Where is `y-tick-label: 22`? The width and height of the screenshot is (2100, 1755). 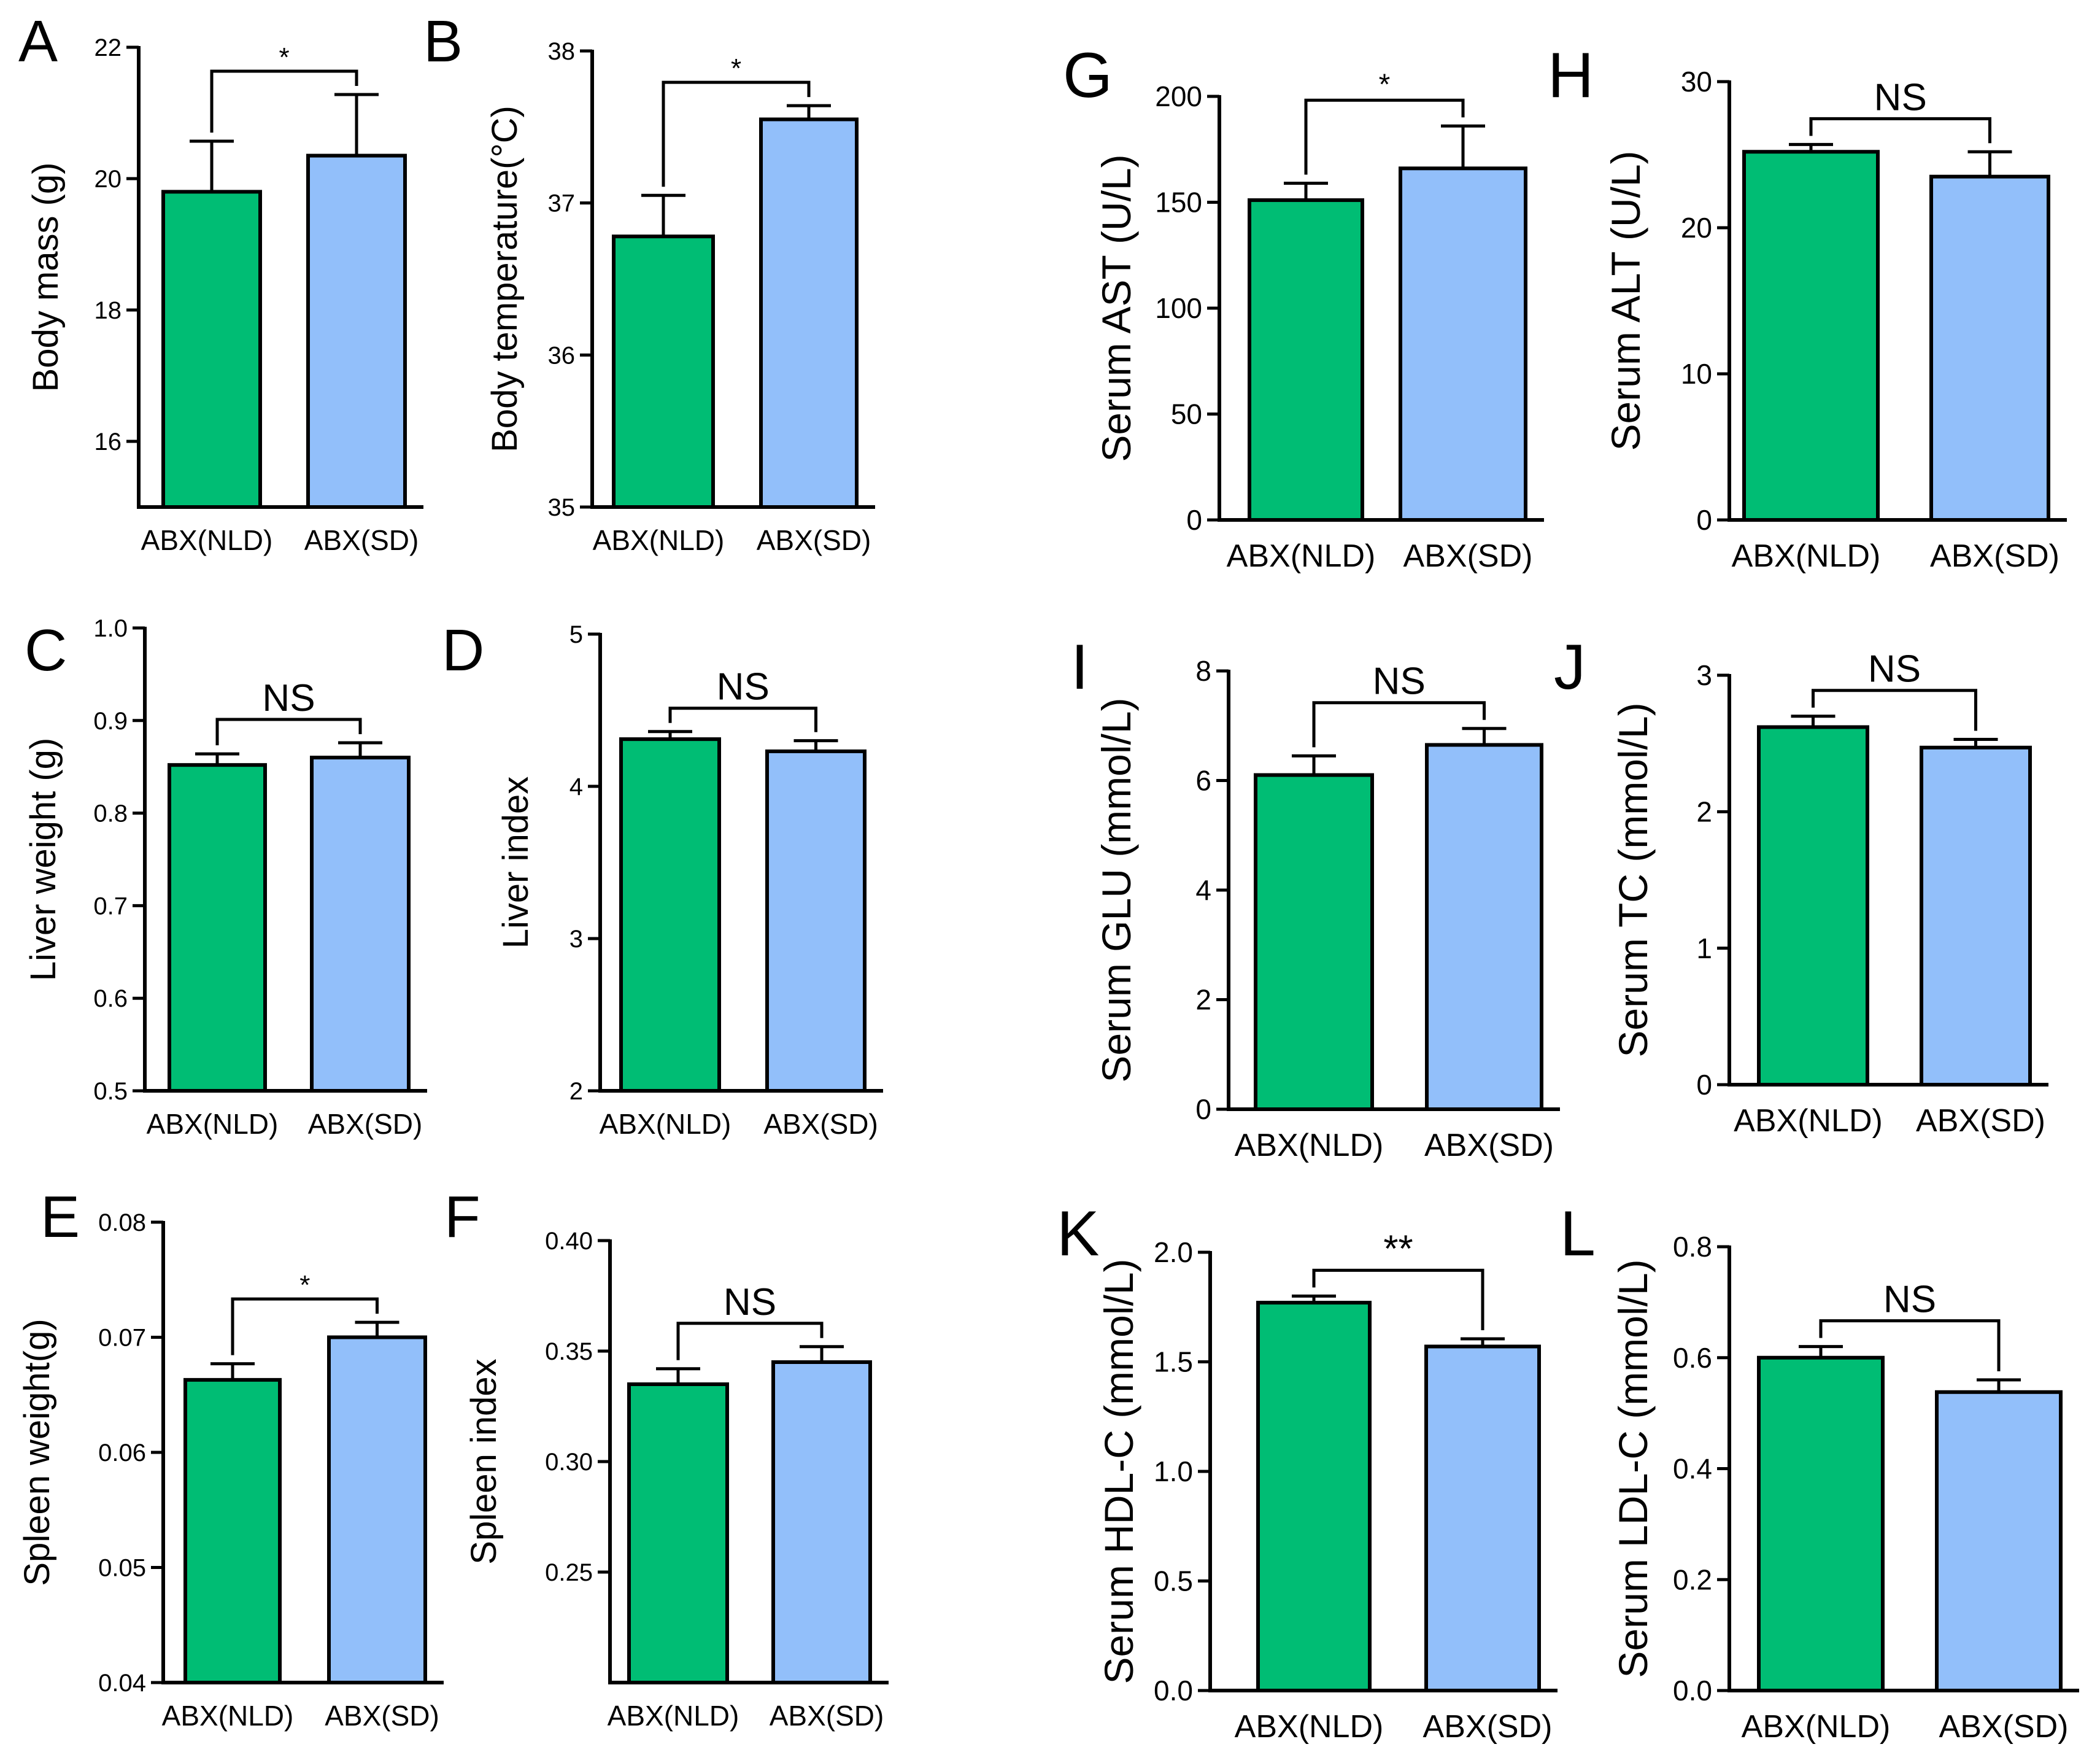 y-tick-label: 22 is located at coordinates (108, 47).